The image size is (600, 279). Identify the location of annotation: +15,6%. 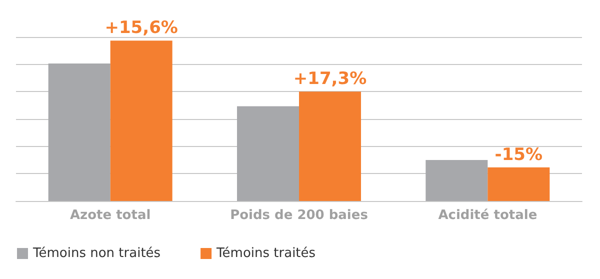
(141, 28).